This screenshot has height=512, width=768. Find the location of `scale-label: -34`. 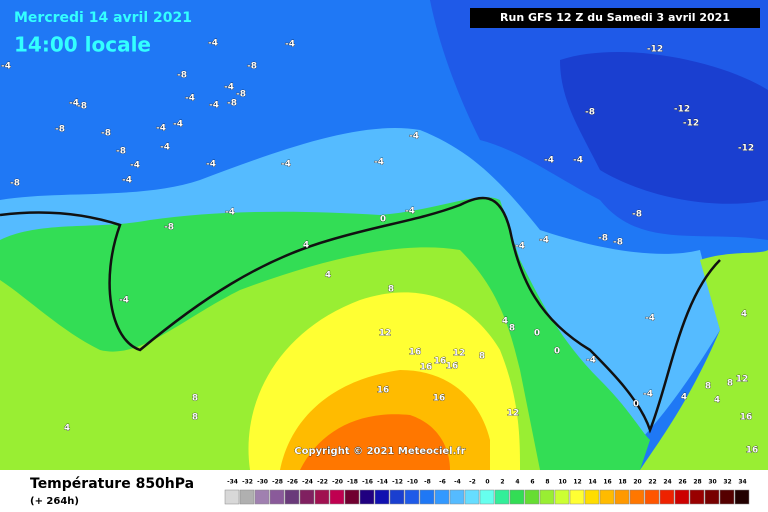

scale-label: -34 is located at coordinates (232, 482).